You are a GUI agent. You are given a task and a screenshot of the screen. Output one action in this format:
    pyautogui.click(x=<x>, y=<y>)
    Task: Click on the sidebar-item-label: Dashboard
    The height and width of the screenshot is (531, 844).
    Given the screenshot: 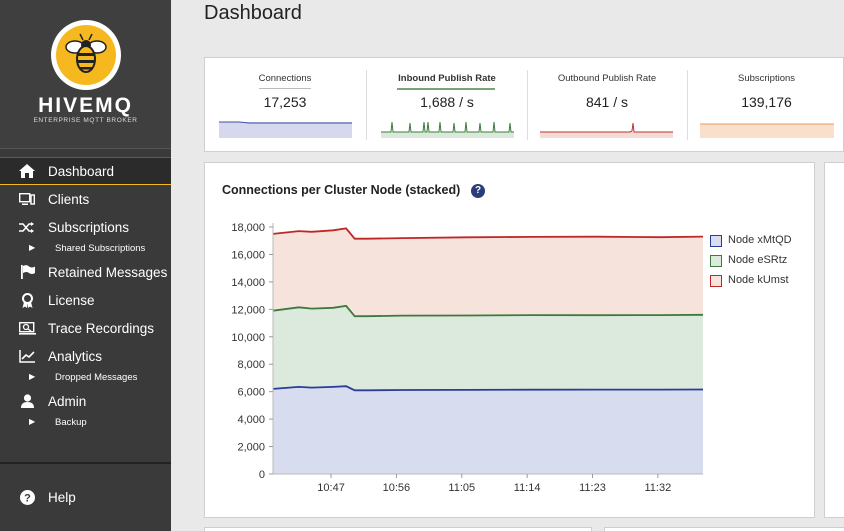 What is the action you would take?
    pyautogui.click(x=81, y=171)
    